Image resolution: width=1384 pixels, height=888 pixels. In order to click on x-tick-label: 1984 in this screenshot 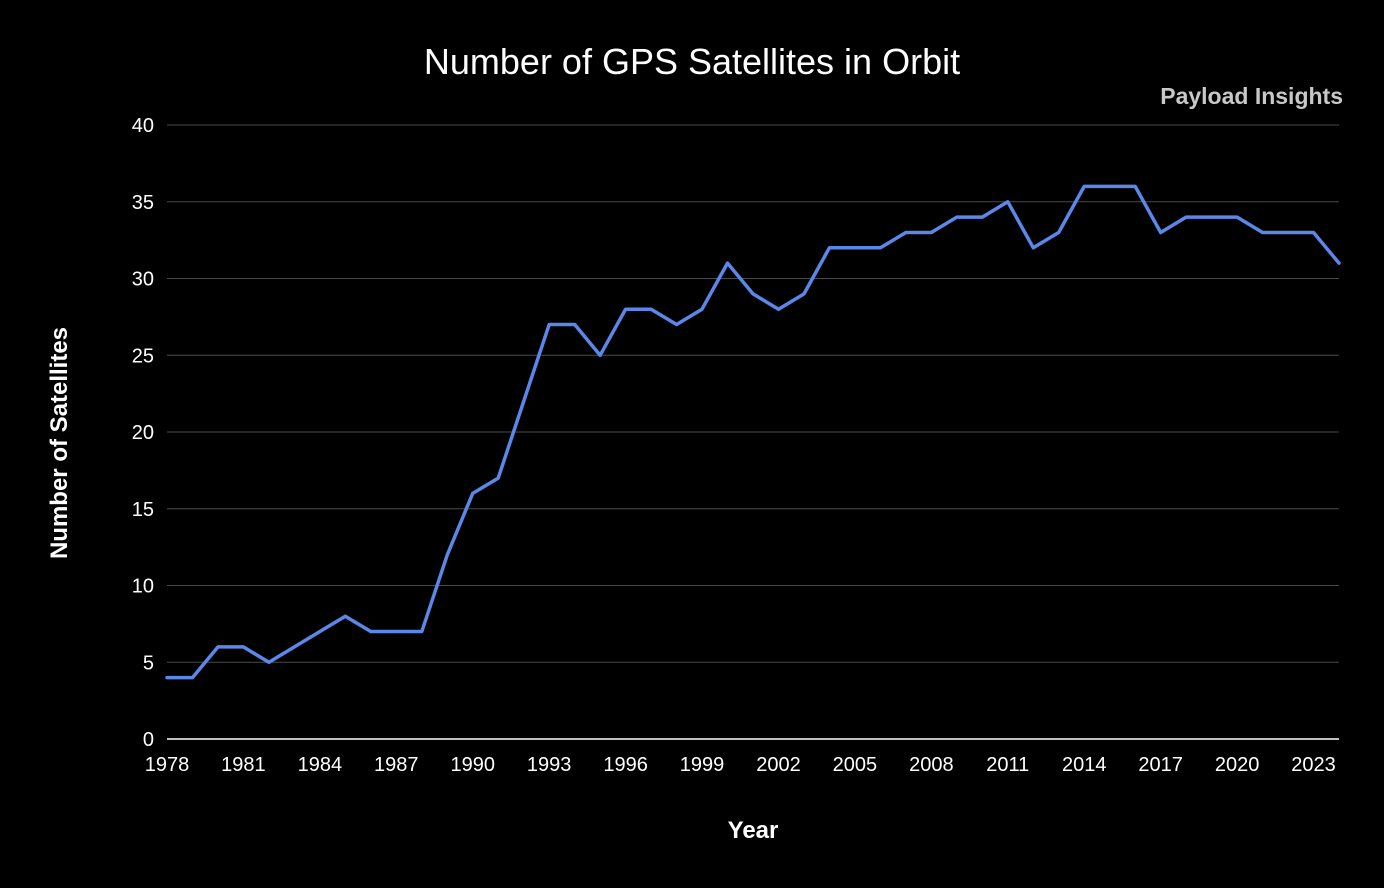, I will do `click(320, 765)`.